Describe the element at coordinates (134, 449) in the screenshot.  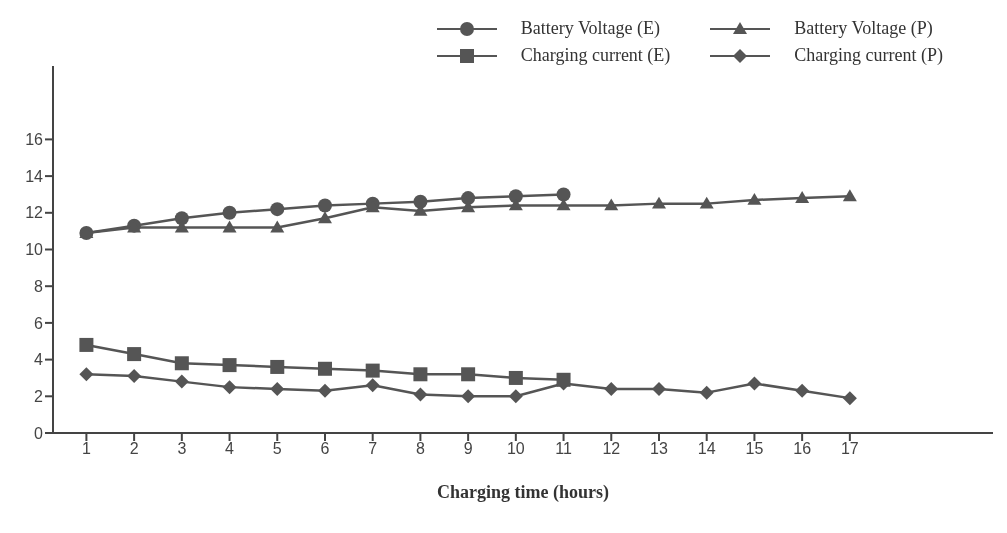
I see `x-tick-label: 2` at that location.